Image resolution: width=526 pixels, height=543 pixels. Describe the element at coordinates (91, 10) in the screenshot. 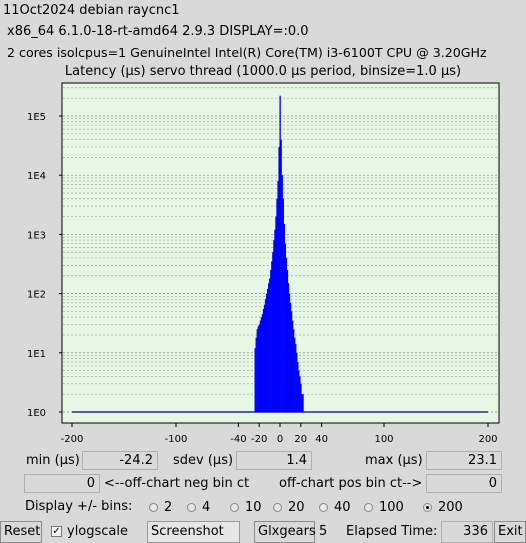

I see `header-date-host: 11Oct2024 debian raycnc1` at that location.